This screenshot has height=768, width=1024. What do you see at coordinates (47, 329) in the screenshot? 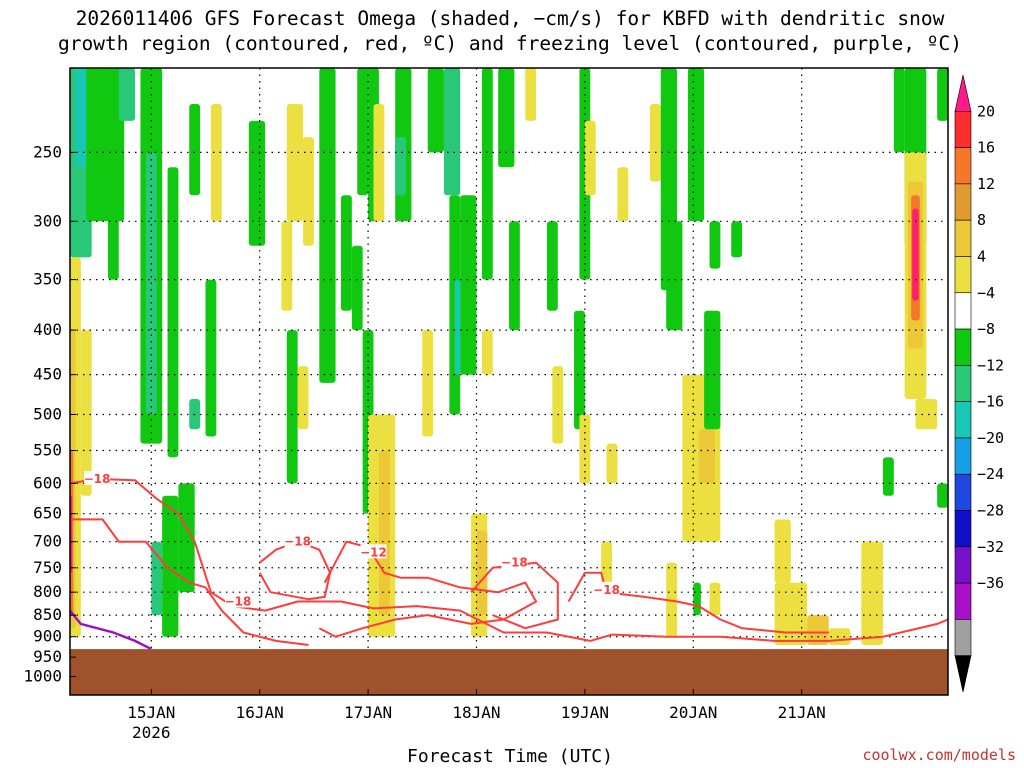
I see `y-tick-label: 400` at bounding box center [47, 329].